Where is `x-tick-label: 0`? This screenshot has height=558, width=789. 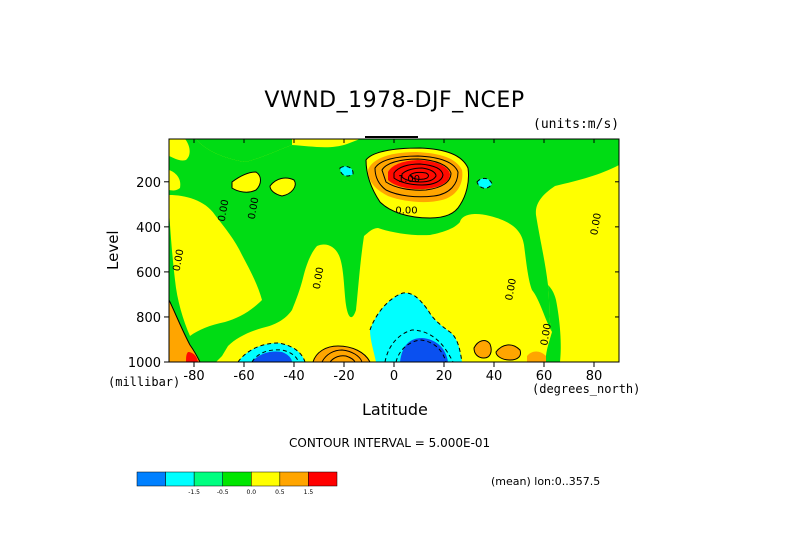 x-tick-label: 0 is located at coordinates (394, 376).